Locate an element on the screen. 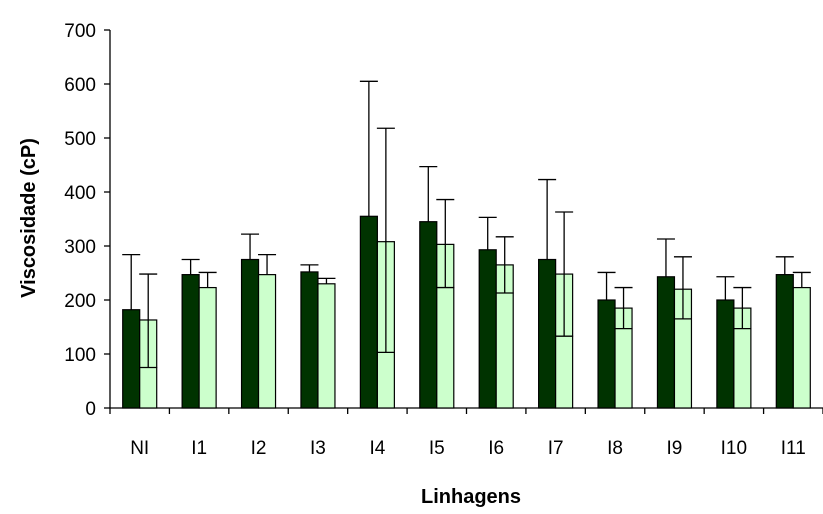  bar-I2-s2 is located at coordinates (267, 341).